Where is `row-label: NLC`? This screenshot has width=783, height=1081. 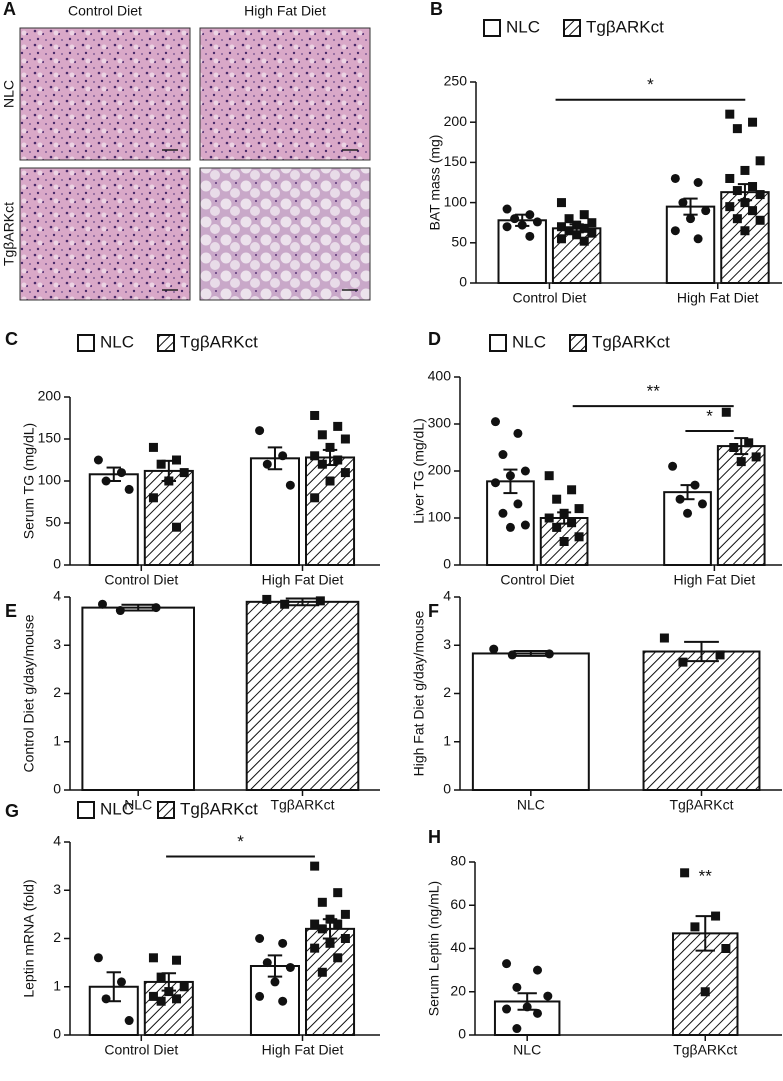 row-label: NLC is located at coordinates (9, 94).